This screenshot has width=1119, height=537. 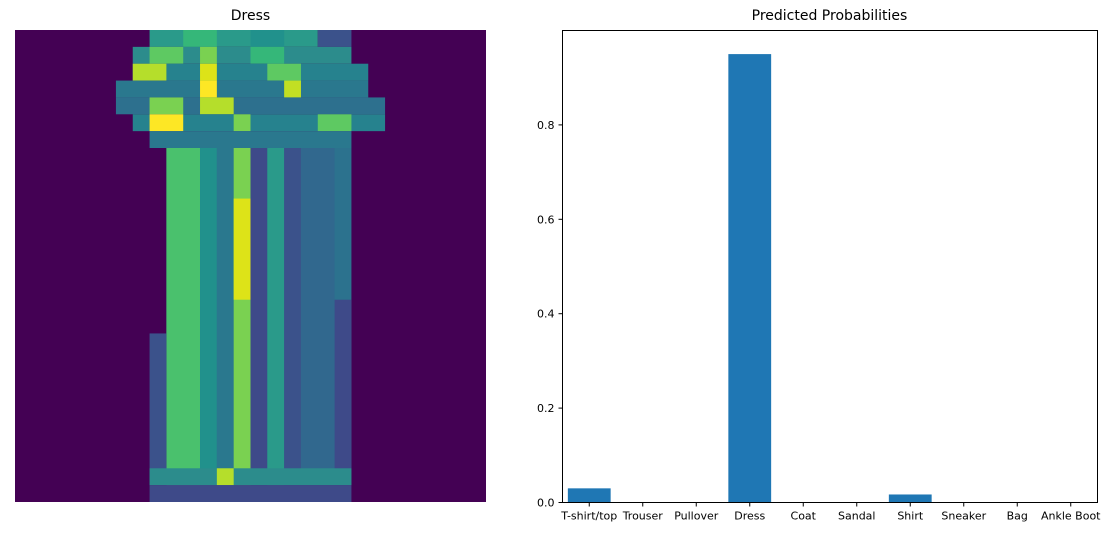 What do you see at coordinates (696, 516) in the screenshot?
I see `x-tick-label: Pullover` at bounding box center [696, 516].